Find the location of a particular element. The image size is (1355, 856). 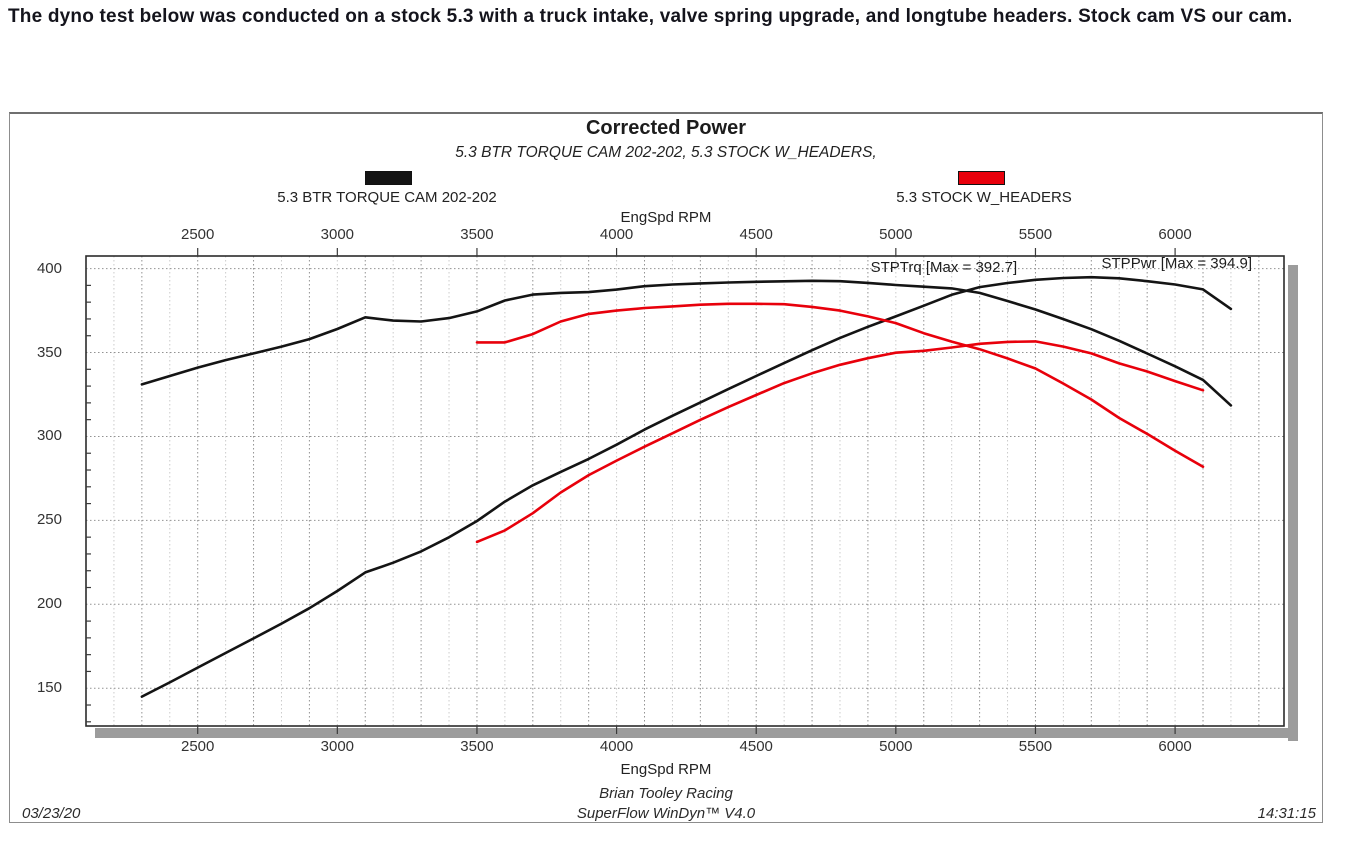

y-tick-label: 200 is located at coordinates (49, 604).